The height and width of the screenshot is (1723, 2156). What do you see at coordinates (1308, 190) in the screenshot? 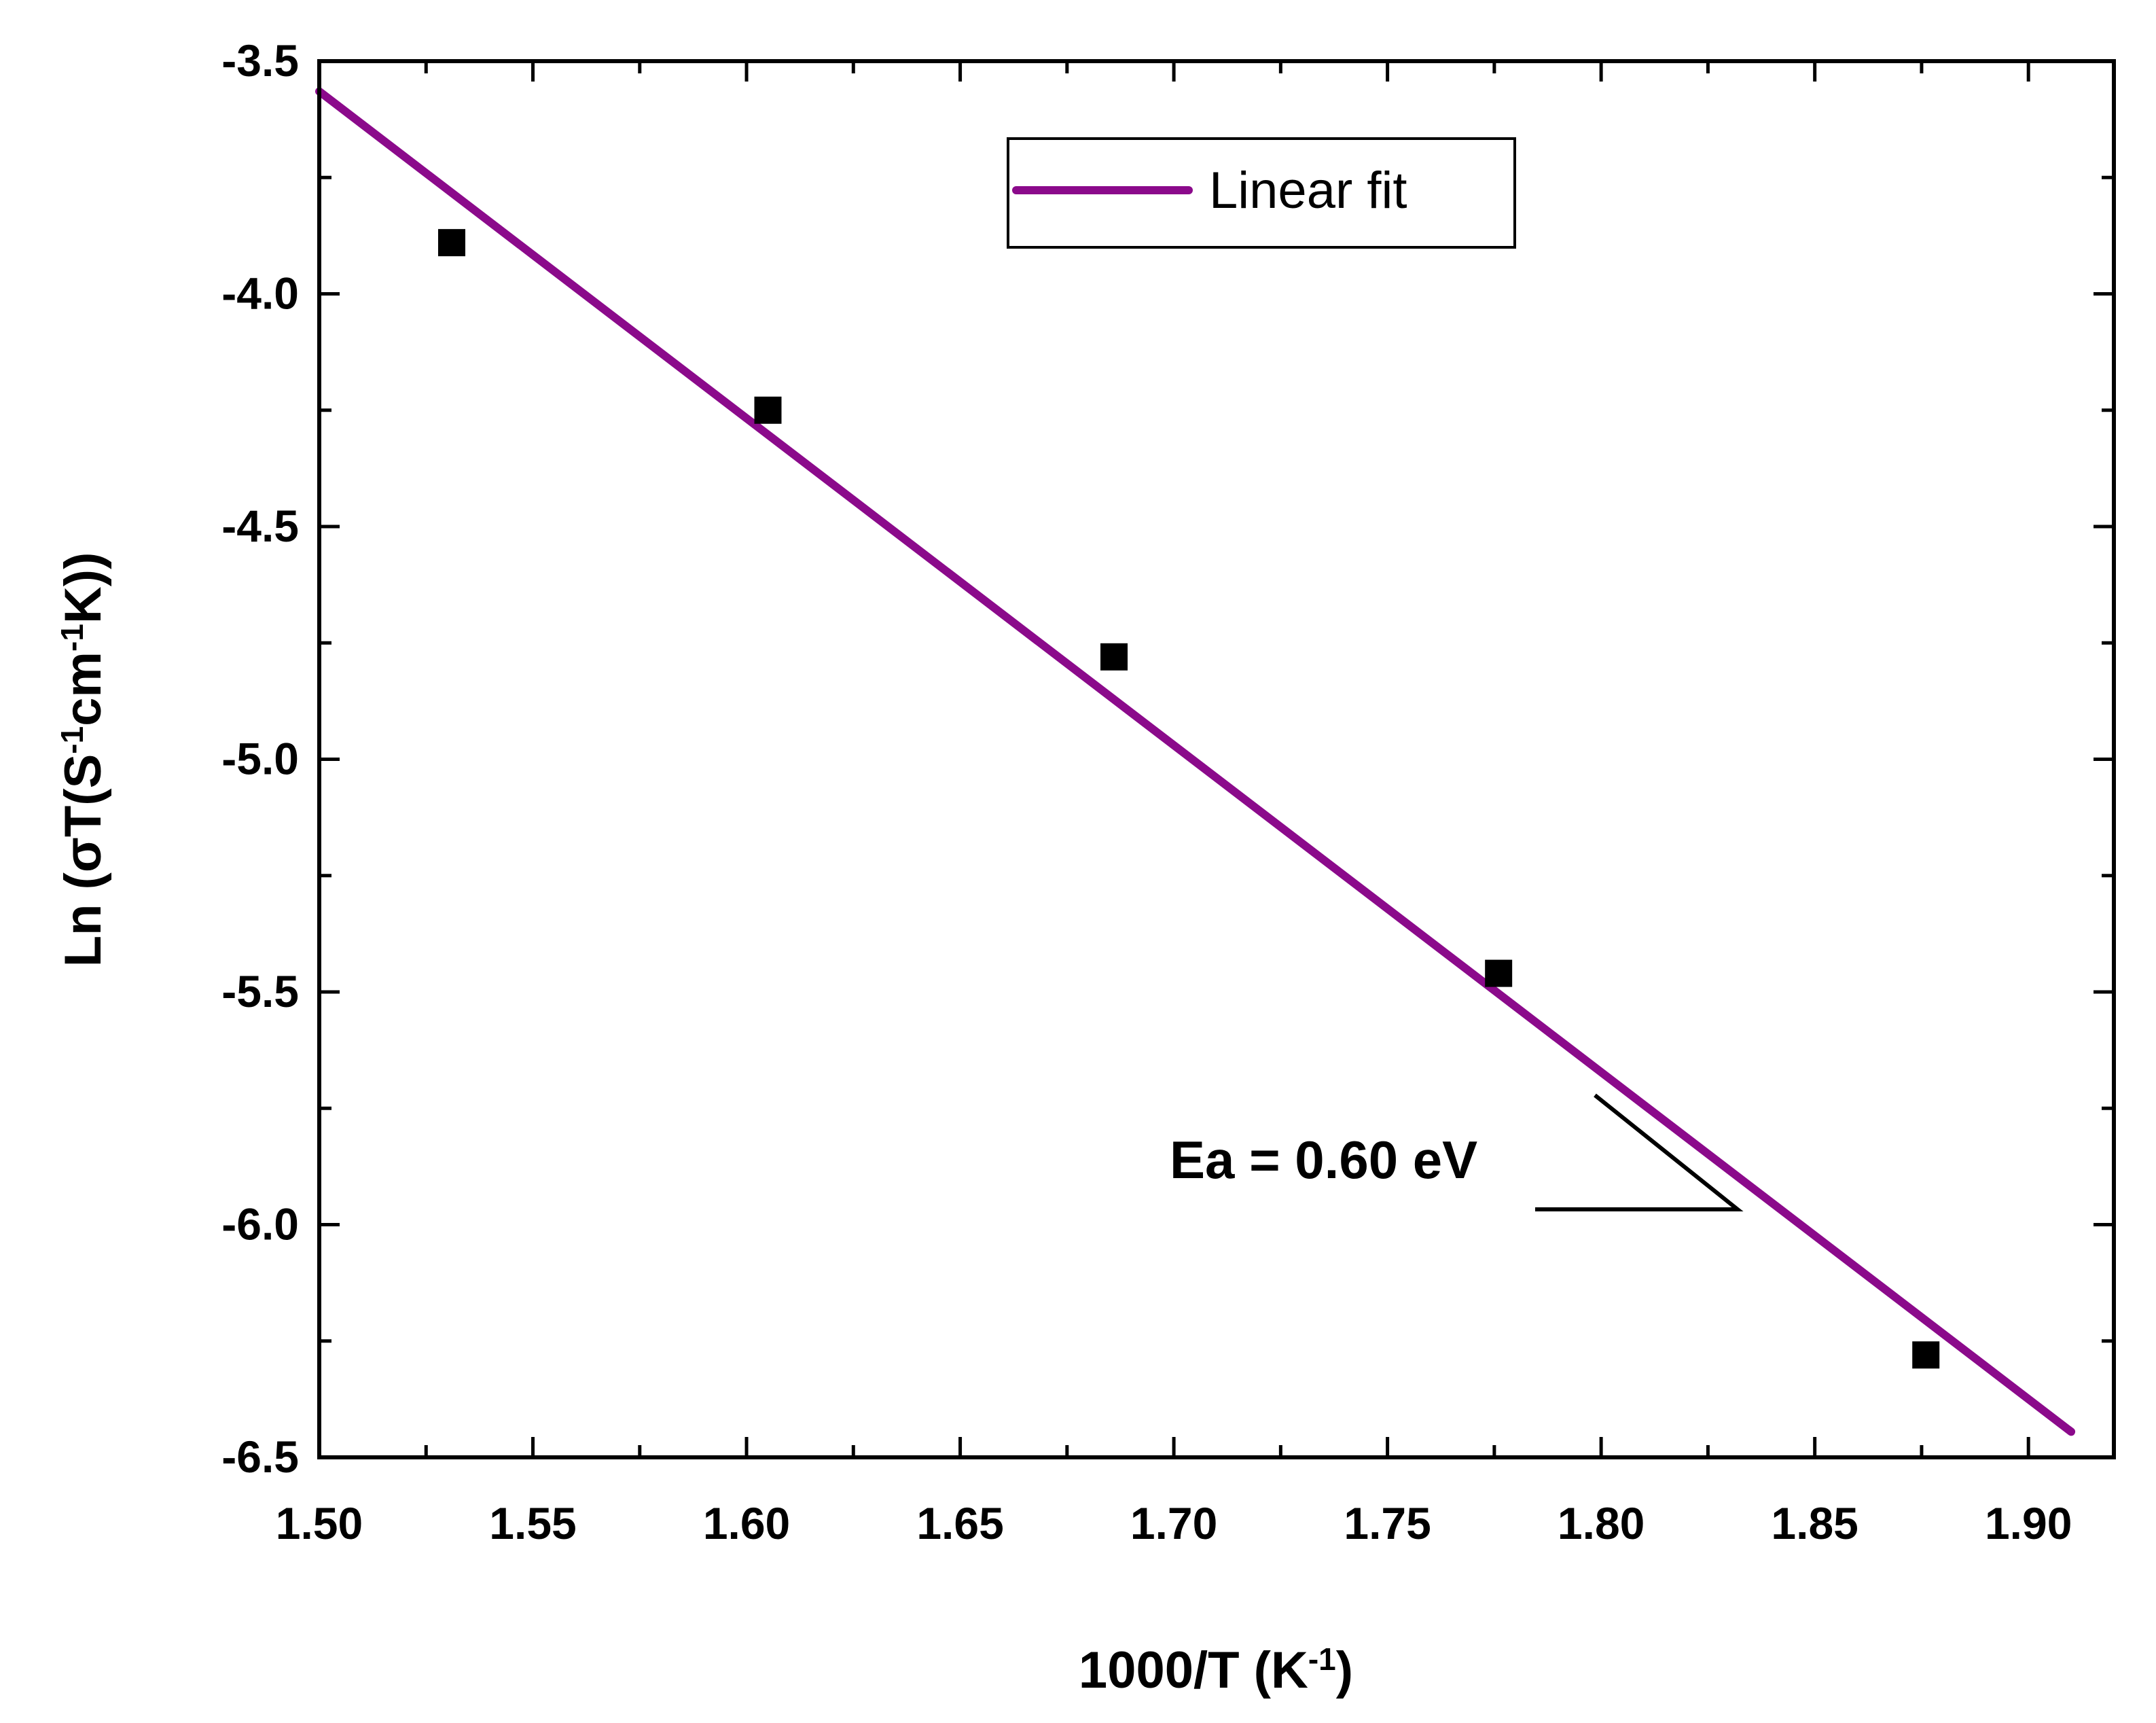
I see `legend-label-linear-fit: Linear fit` at bounding box center [1308, 190].